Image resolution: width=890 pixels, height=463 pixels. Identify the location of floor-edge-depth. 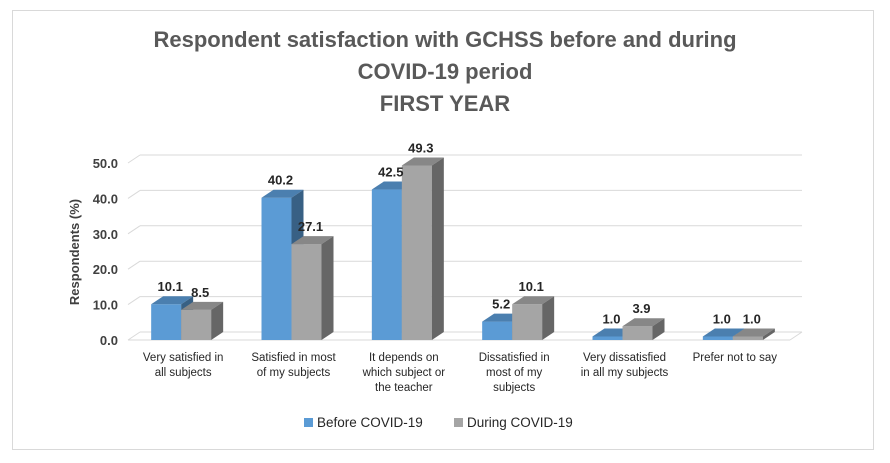
(796, 336).